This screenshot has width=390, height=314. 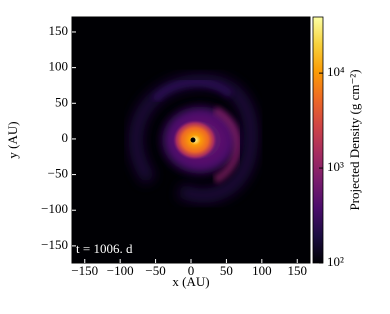 What do you see at coordinates (120, 270) in the screenshot?
I see `x-tick-label: −100` at bounding box center [120, 270].